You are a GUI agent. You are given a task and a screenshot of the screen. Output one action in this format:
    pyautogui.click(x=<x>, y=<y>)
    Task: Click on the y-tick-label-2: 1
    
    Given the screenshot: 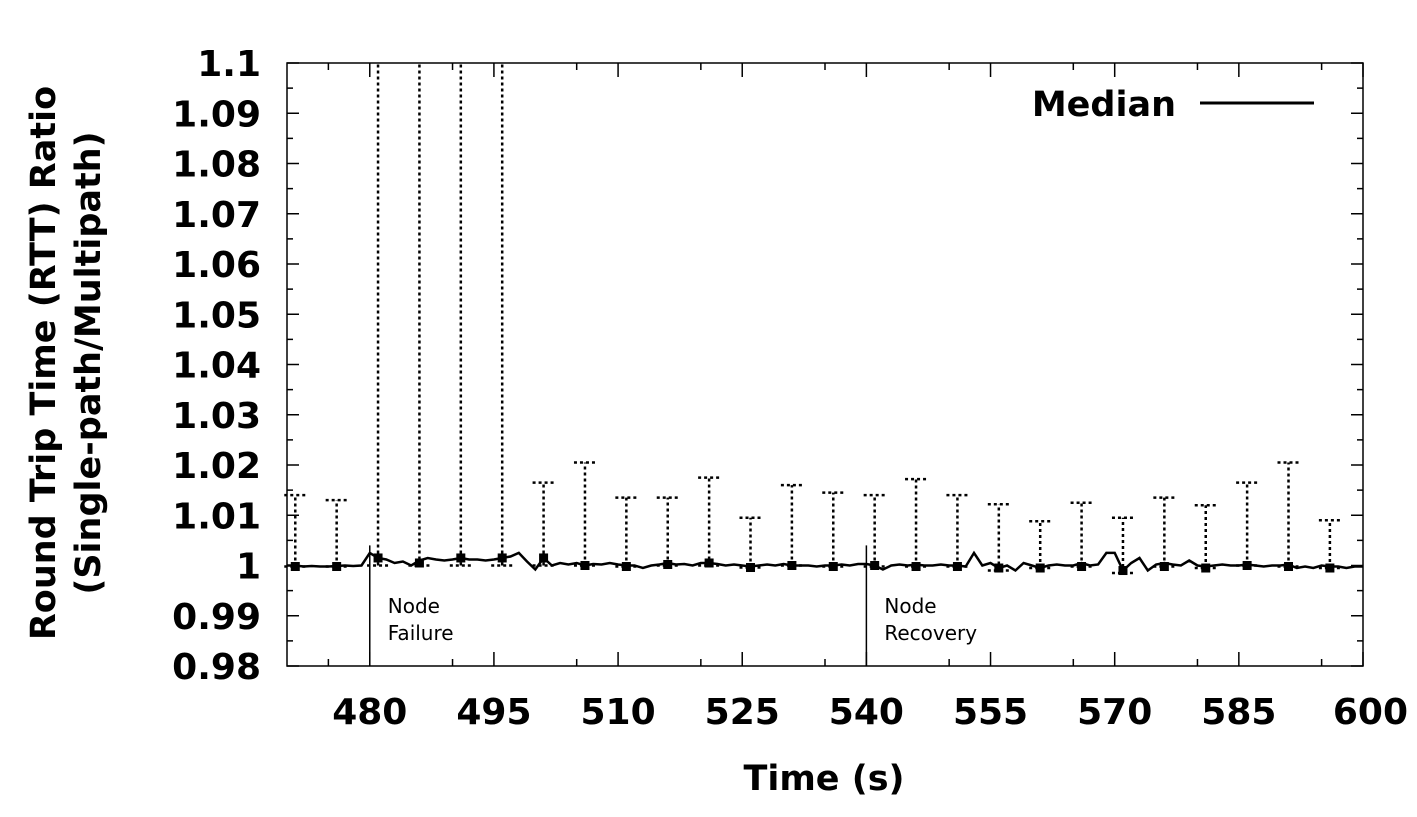 What is the action you would take?
    pyautogui.click(x=248, y=567)
    